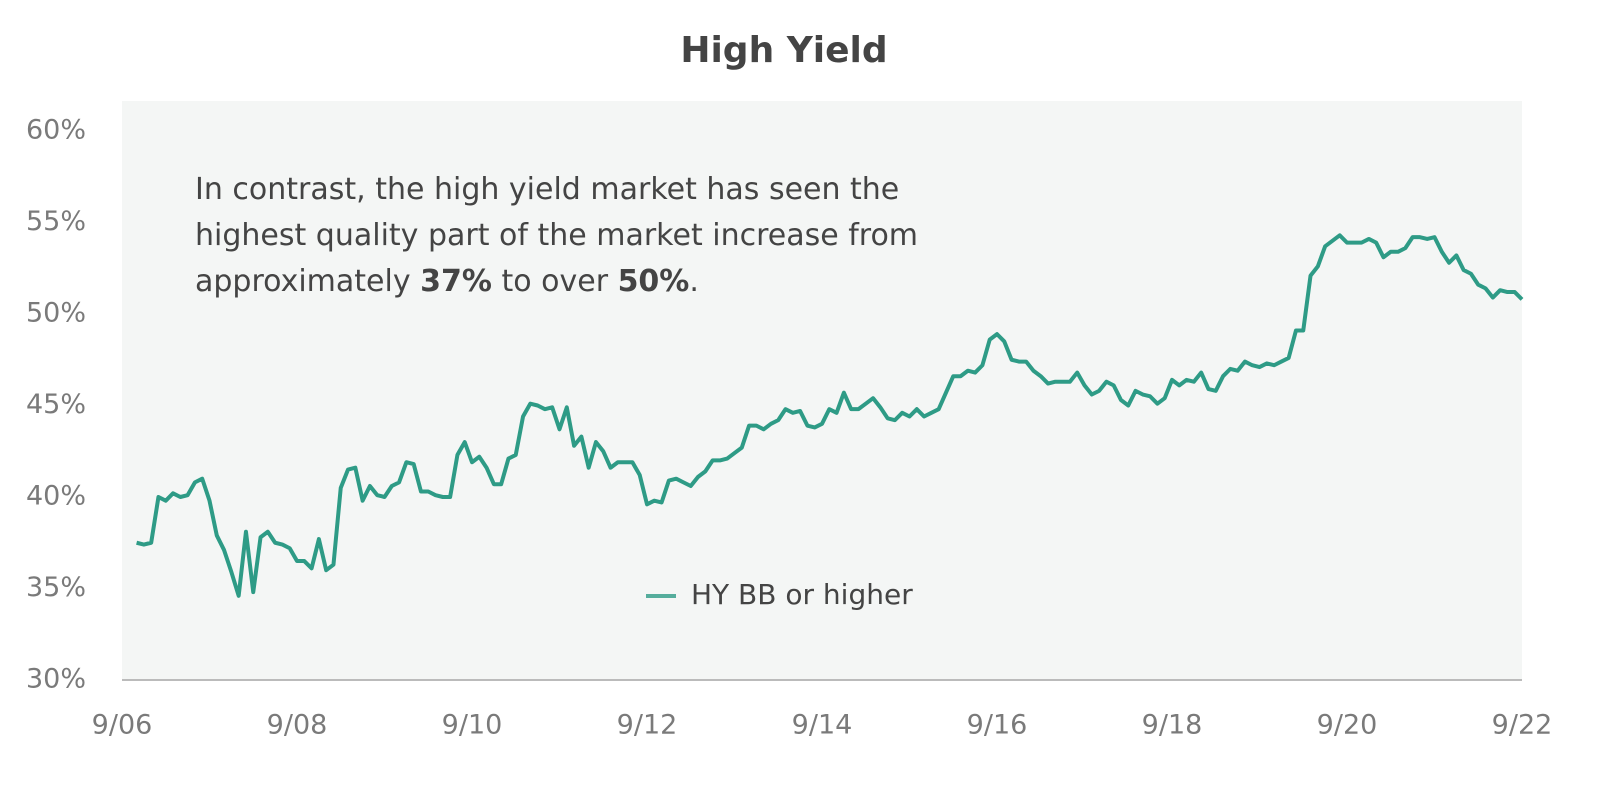 This screenshot has width=1609, height=798. What do you see at coordinates (647, 725) in the screenshot?
I see `x-tick-label: 9/12` at bounding box center [647, 725].